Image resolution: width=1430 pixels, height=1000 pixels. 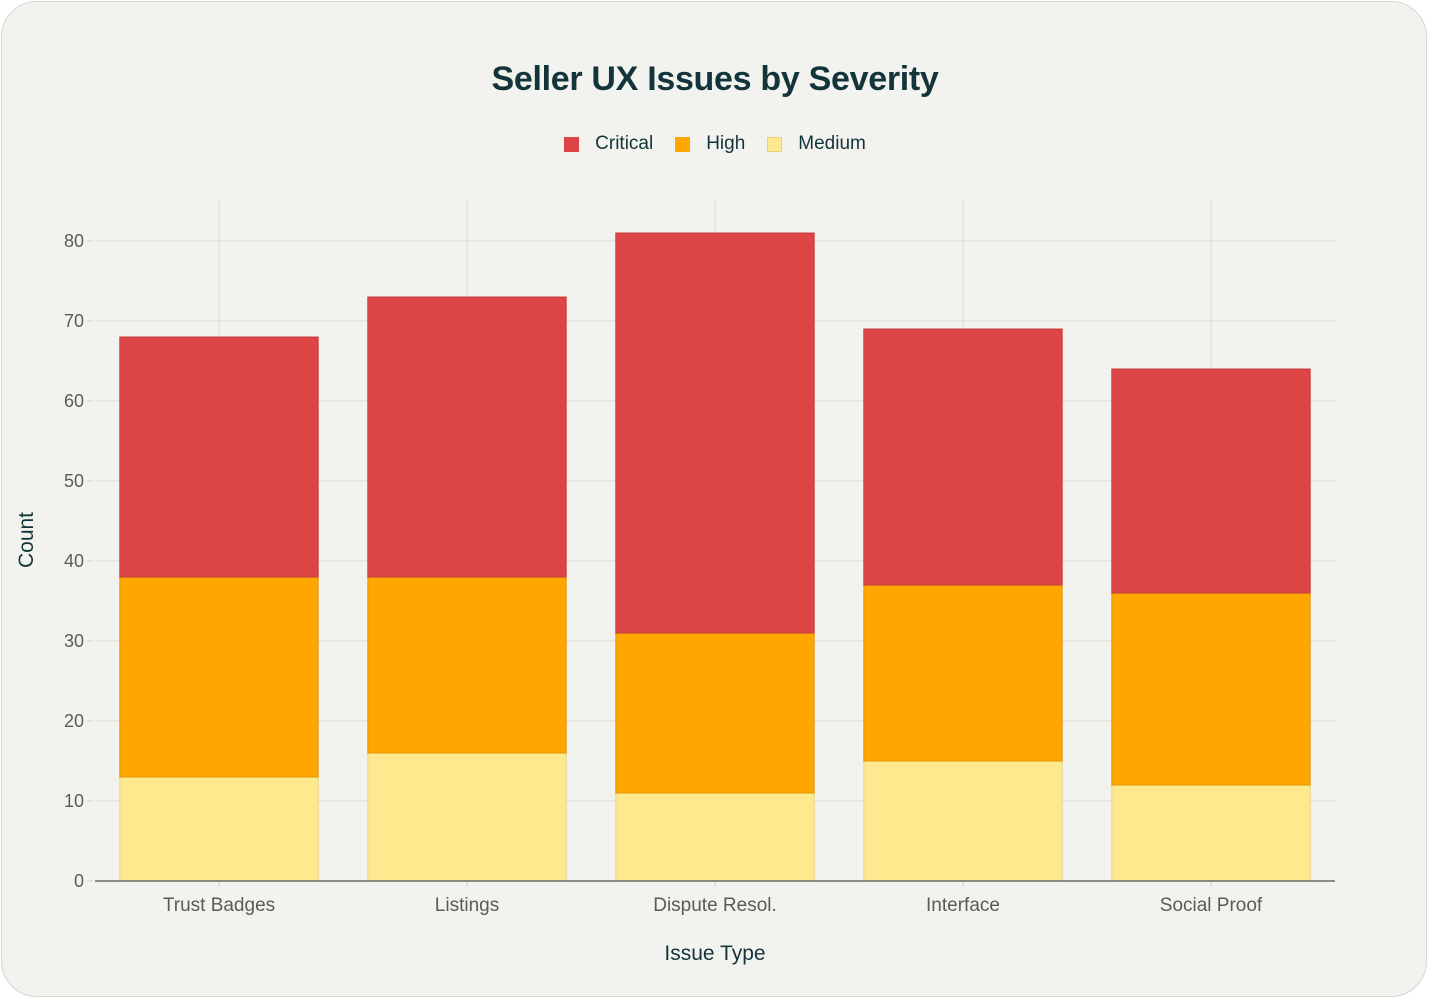 What do you see at coordinates (219, 677) in the screenshot?
I see `bar-high-trust-badges` at bounding box center [219, 677].